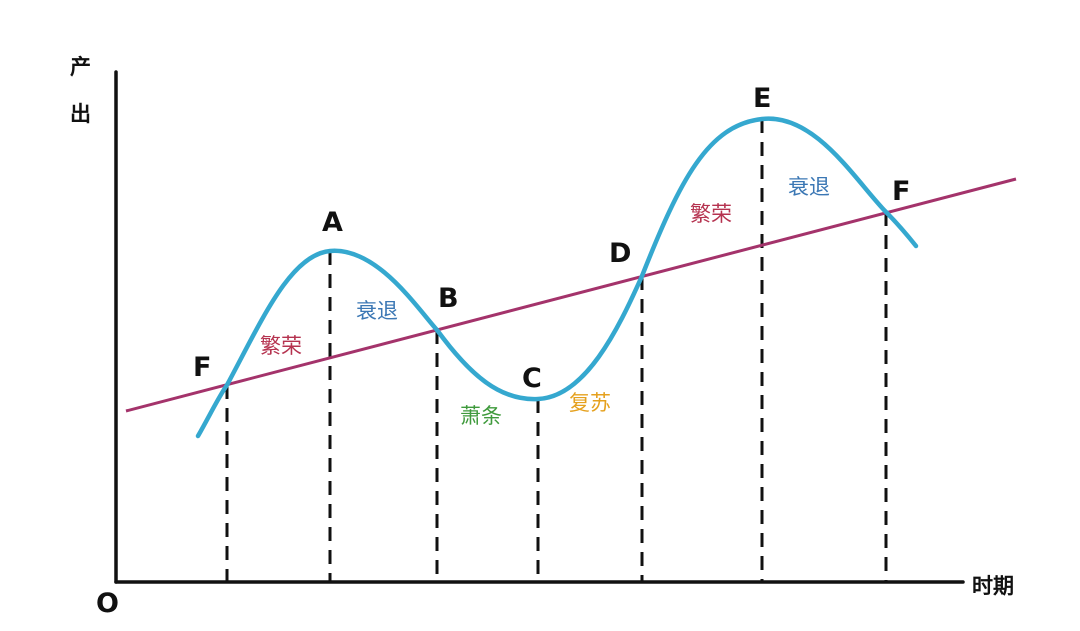  I want to click on x-axis-label: 时期, so click(993, 586).